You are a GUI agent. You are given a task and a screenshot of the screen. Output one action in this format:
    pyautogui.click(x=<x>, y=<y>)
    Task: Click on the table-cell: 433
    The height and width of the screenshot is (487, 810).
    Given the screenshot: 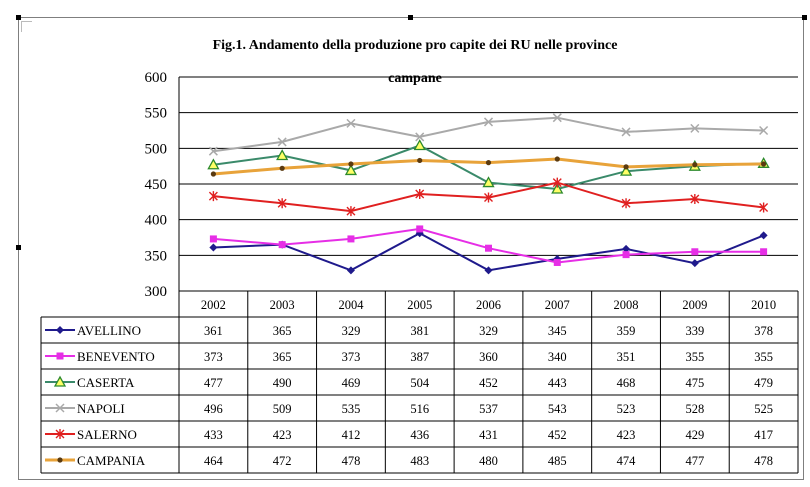 What is the action you would take?
    pyautogui.click(x=213, y=435)
    